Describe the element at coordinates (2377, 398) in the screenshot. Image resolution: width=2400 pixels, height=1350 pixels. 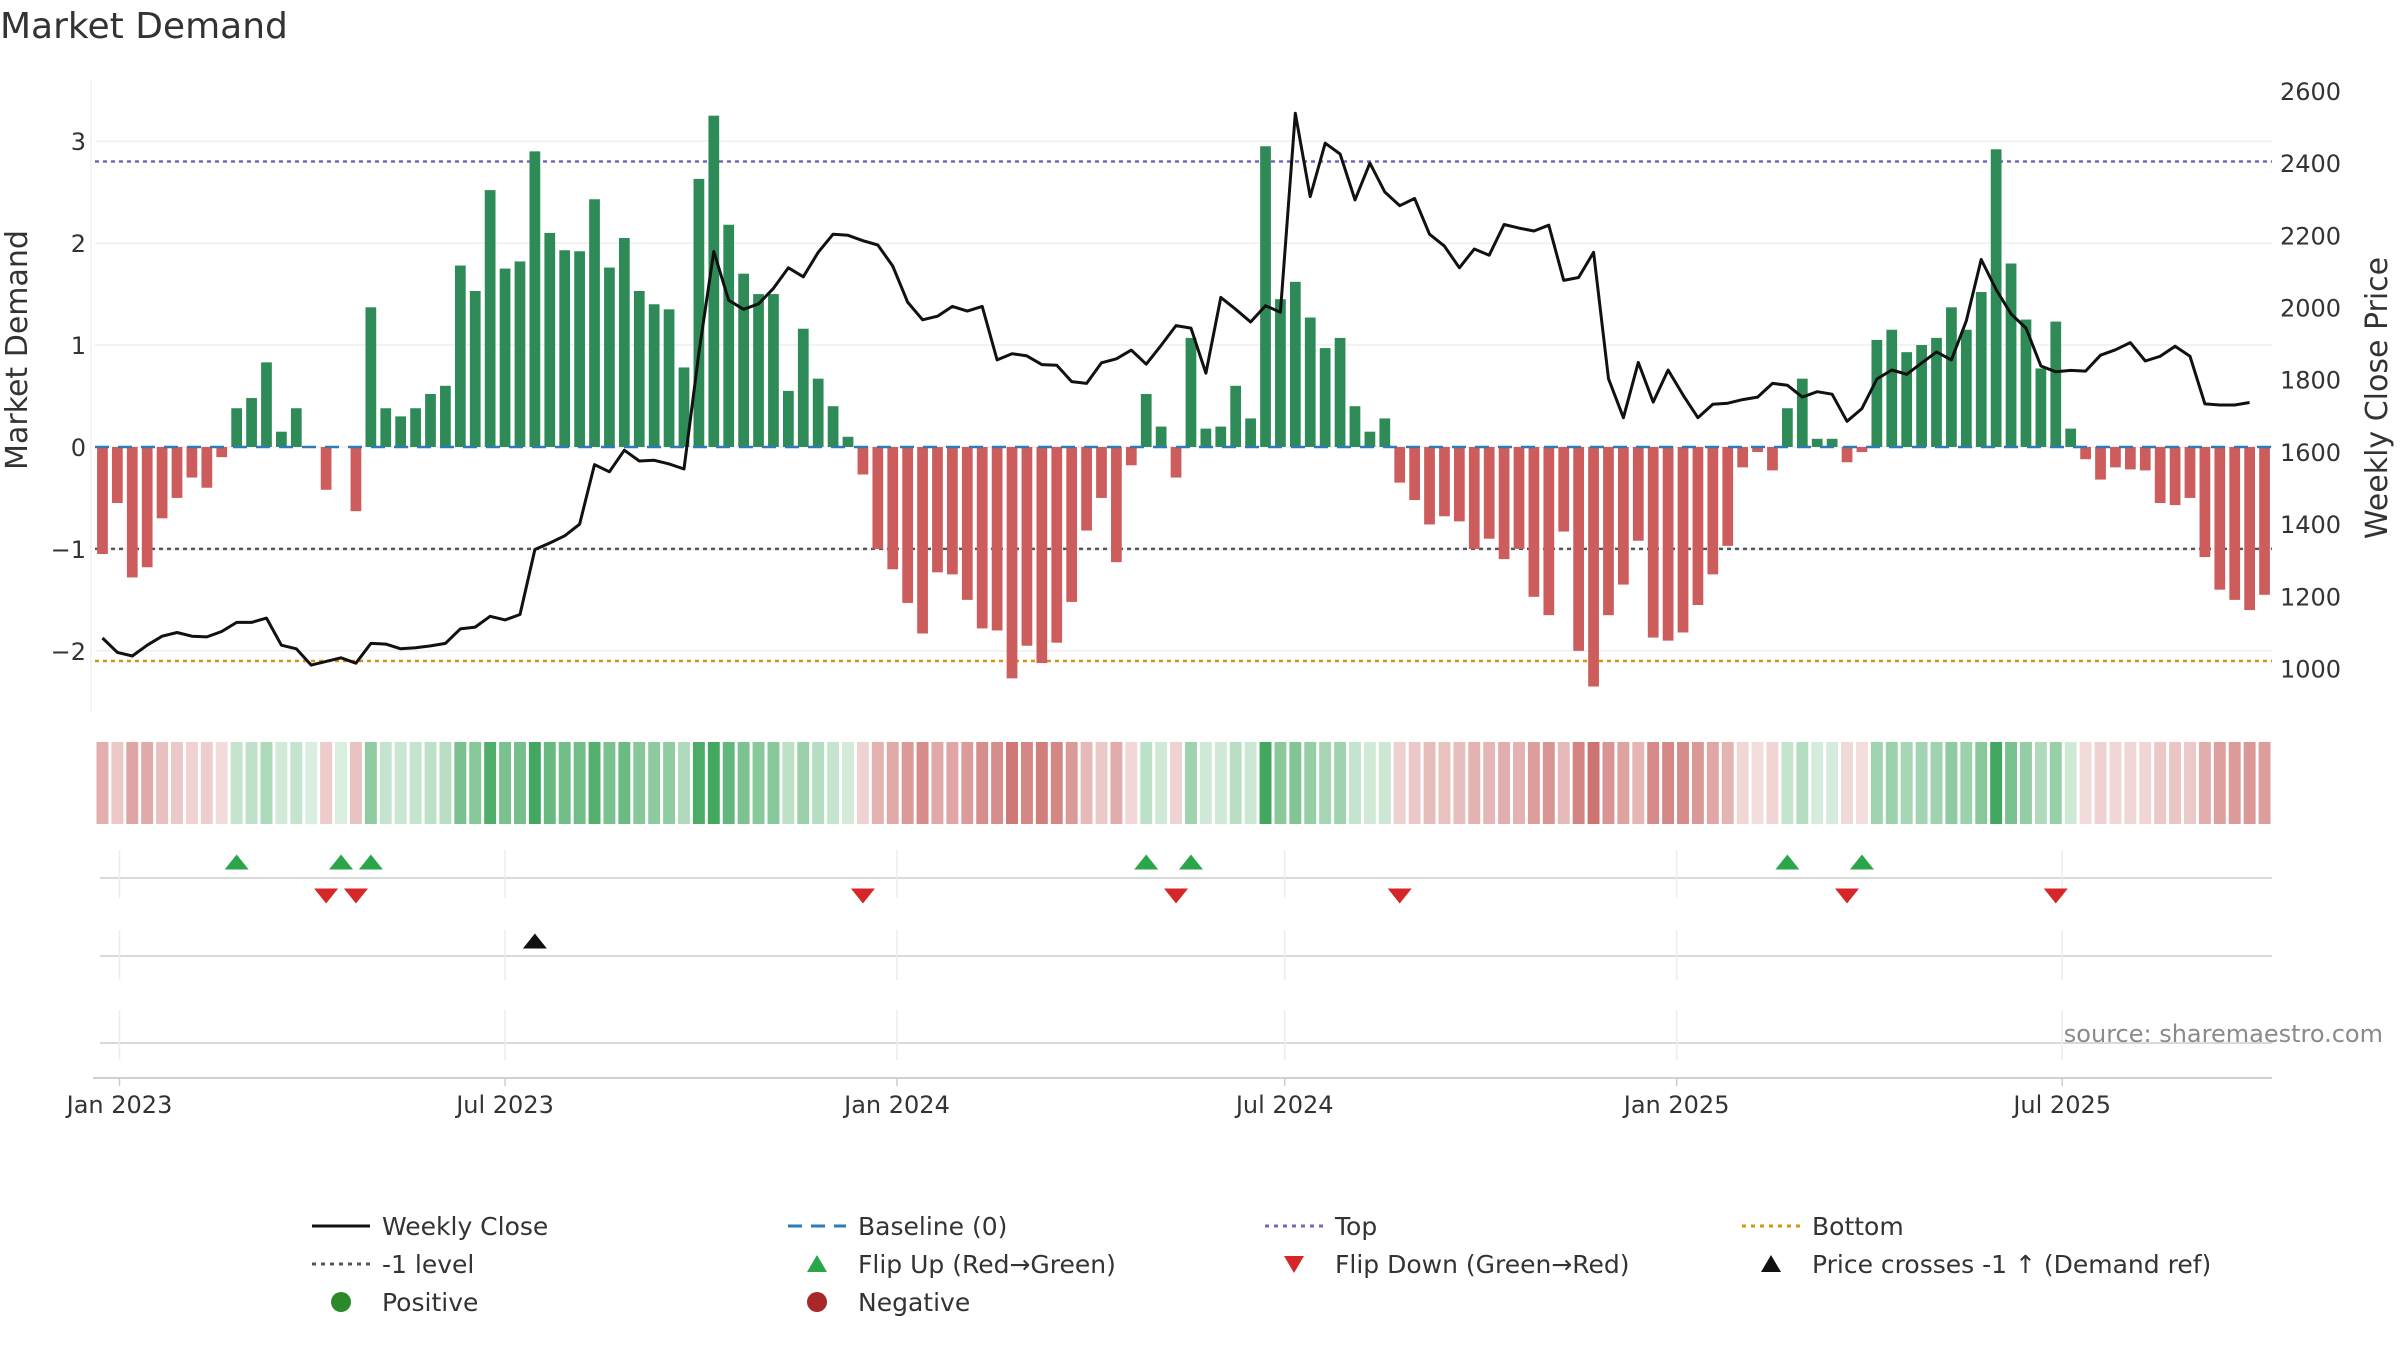
I see `y-axis-right-label: Weekly Close Price` at that location.